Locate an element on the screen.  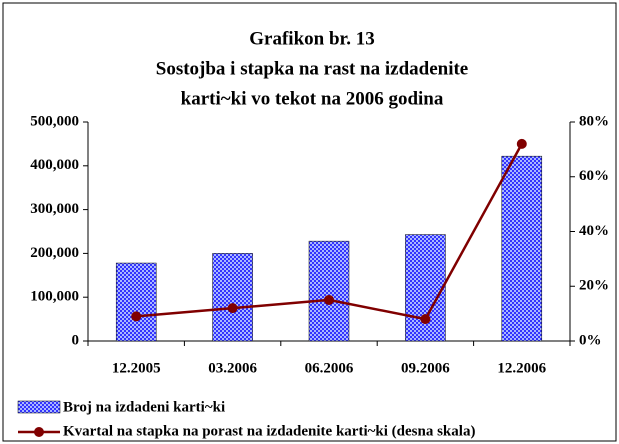
x-tick-label: 12.2006 is located at coordinates (521, 368).